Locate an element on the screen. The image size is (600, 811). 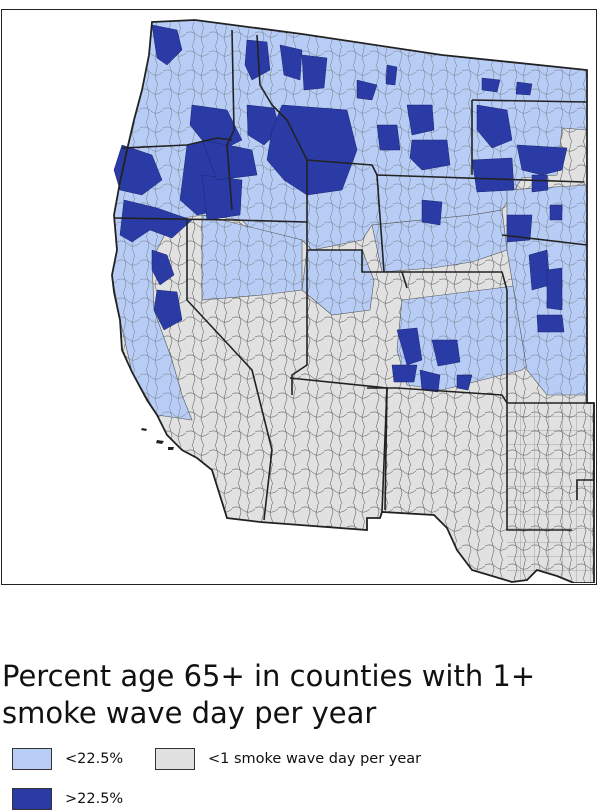
coastal-islands is located at coordinates (157, 439).